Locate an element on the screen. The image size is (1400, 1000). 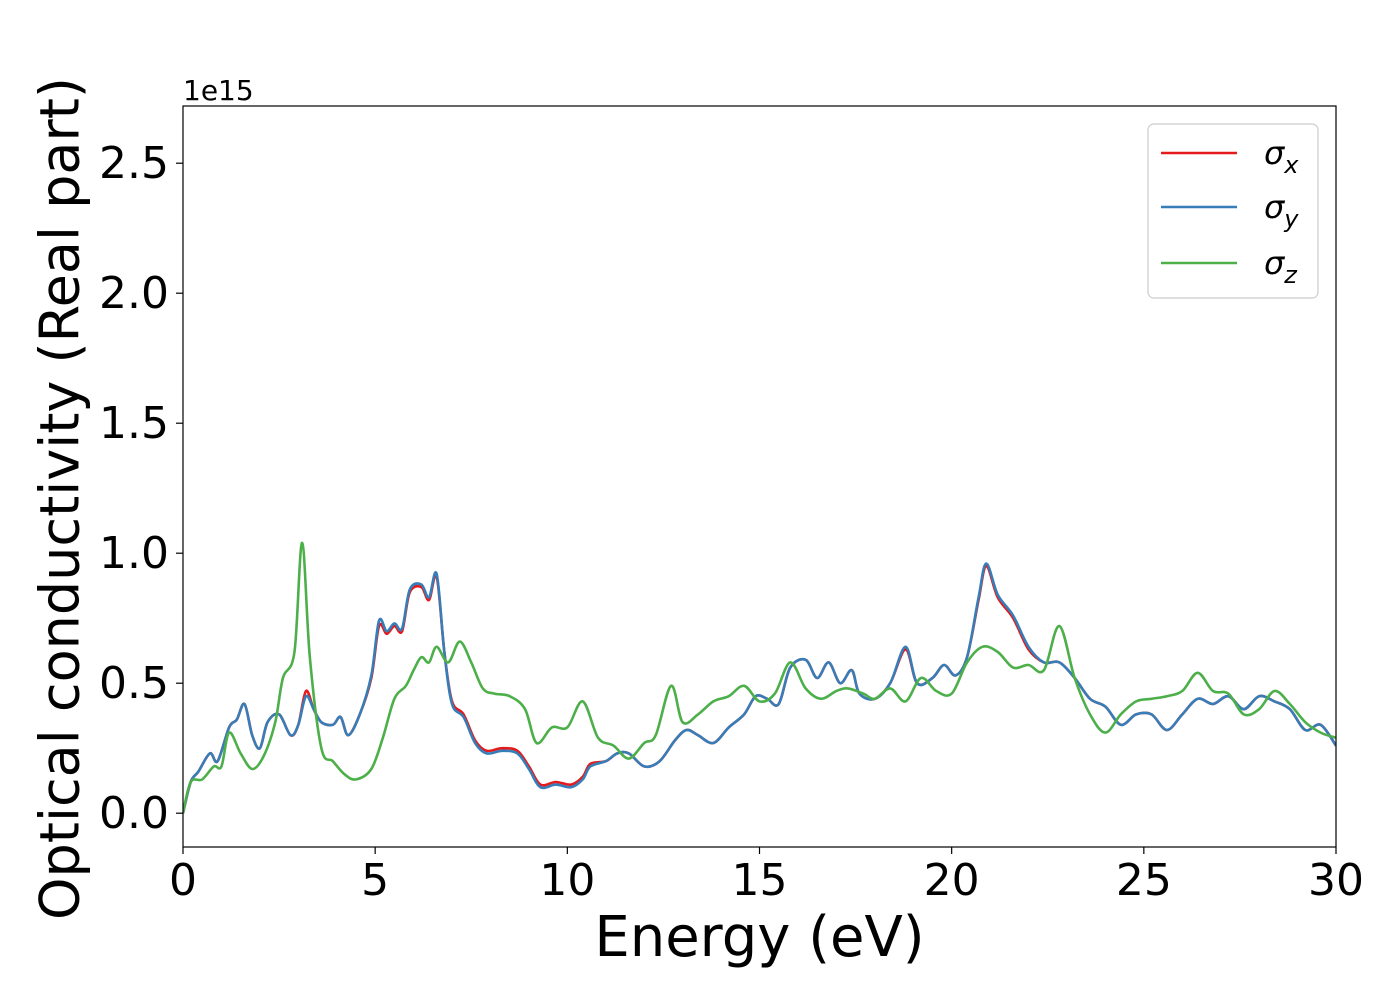
y-tick-label: 0.0 is located at coordinates (134, 813).